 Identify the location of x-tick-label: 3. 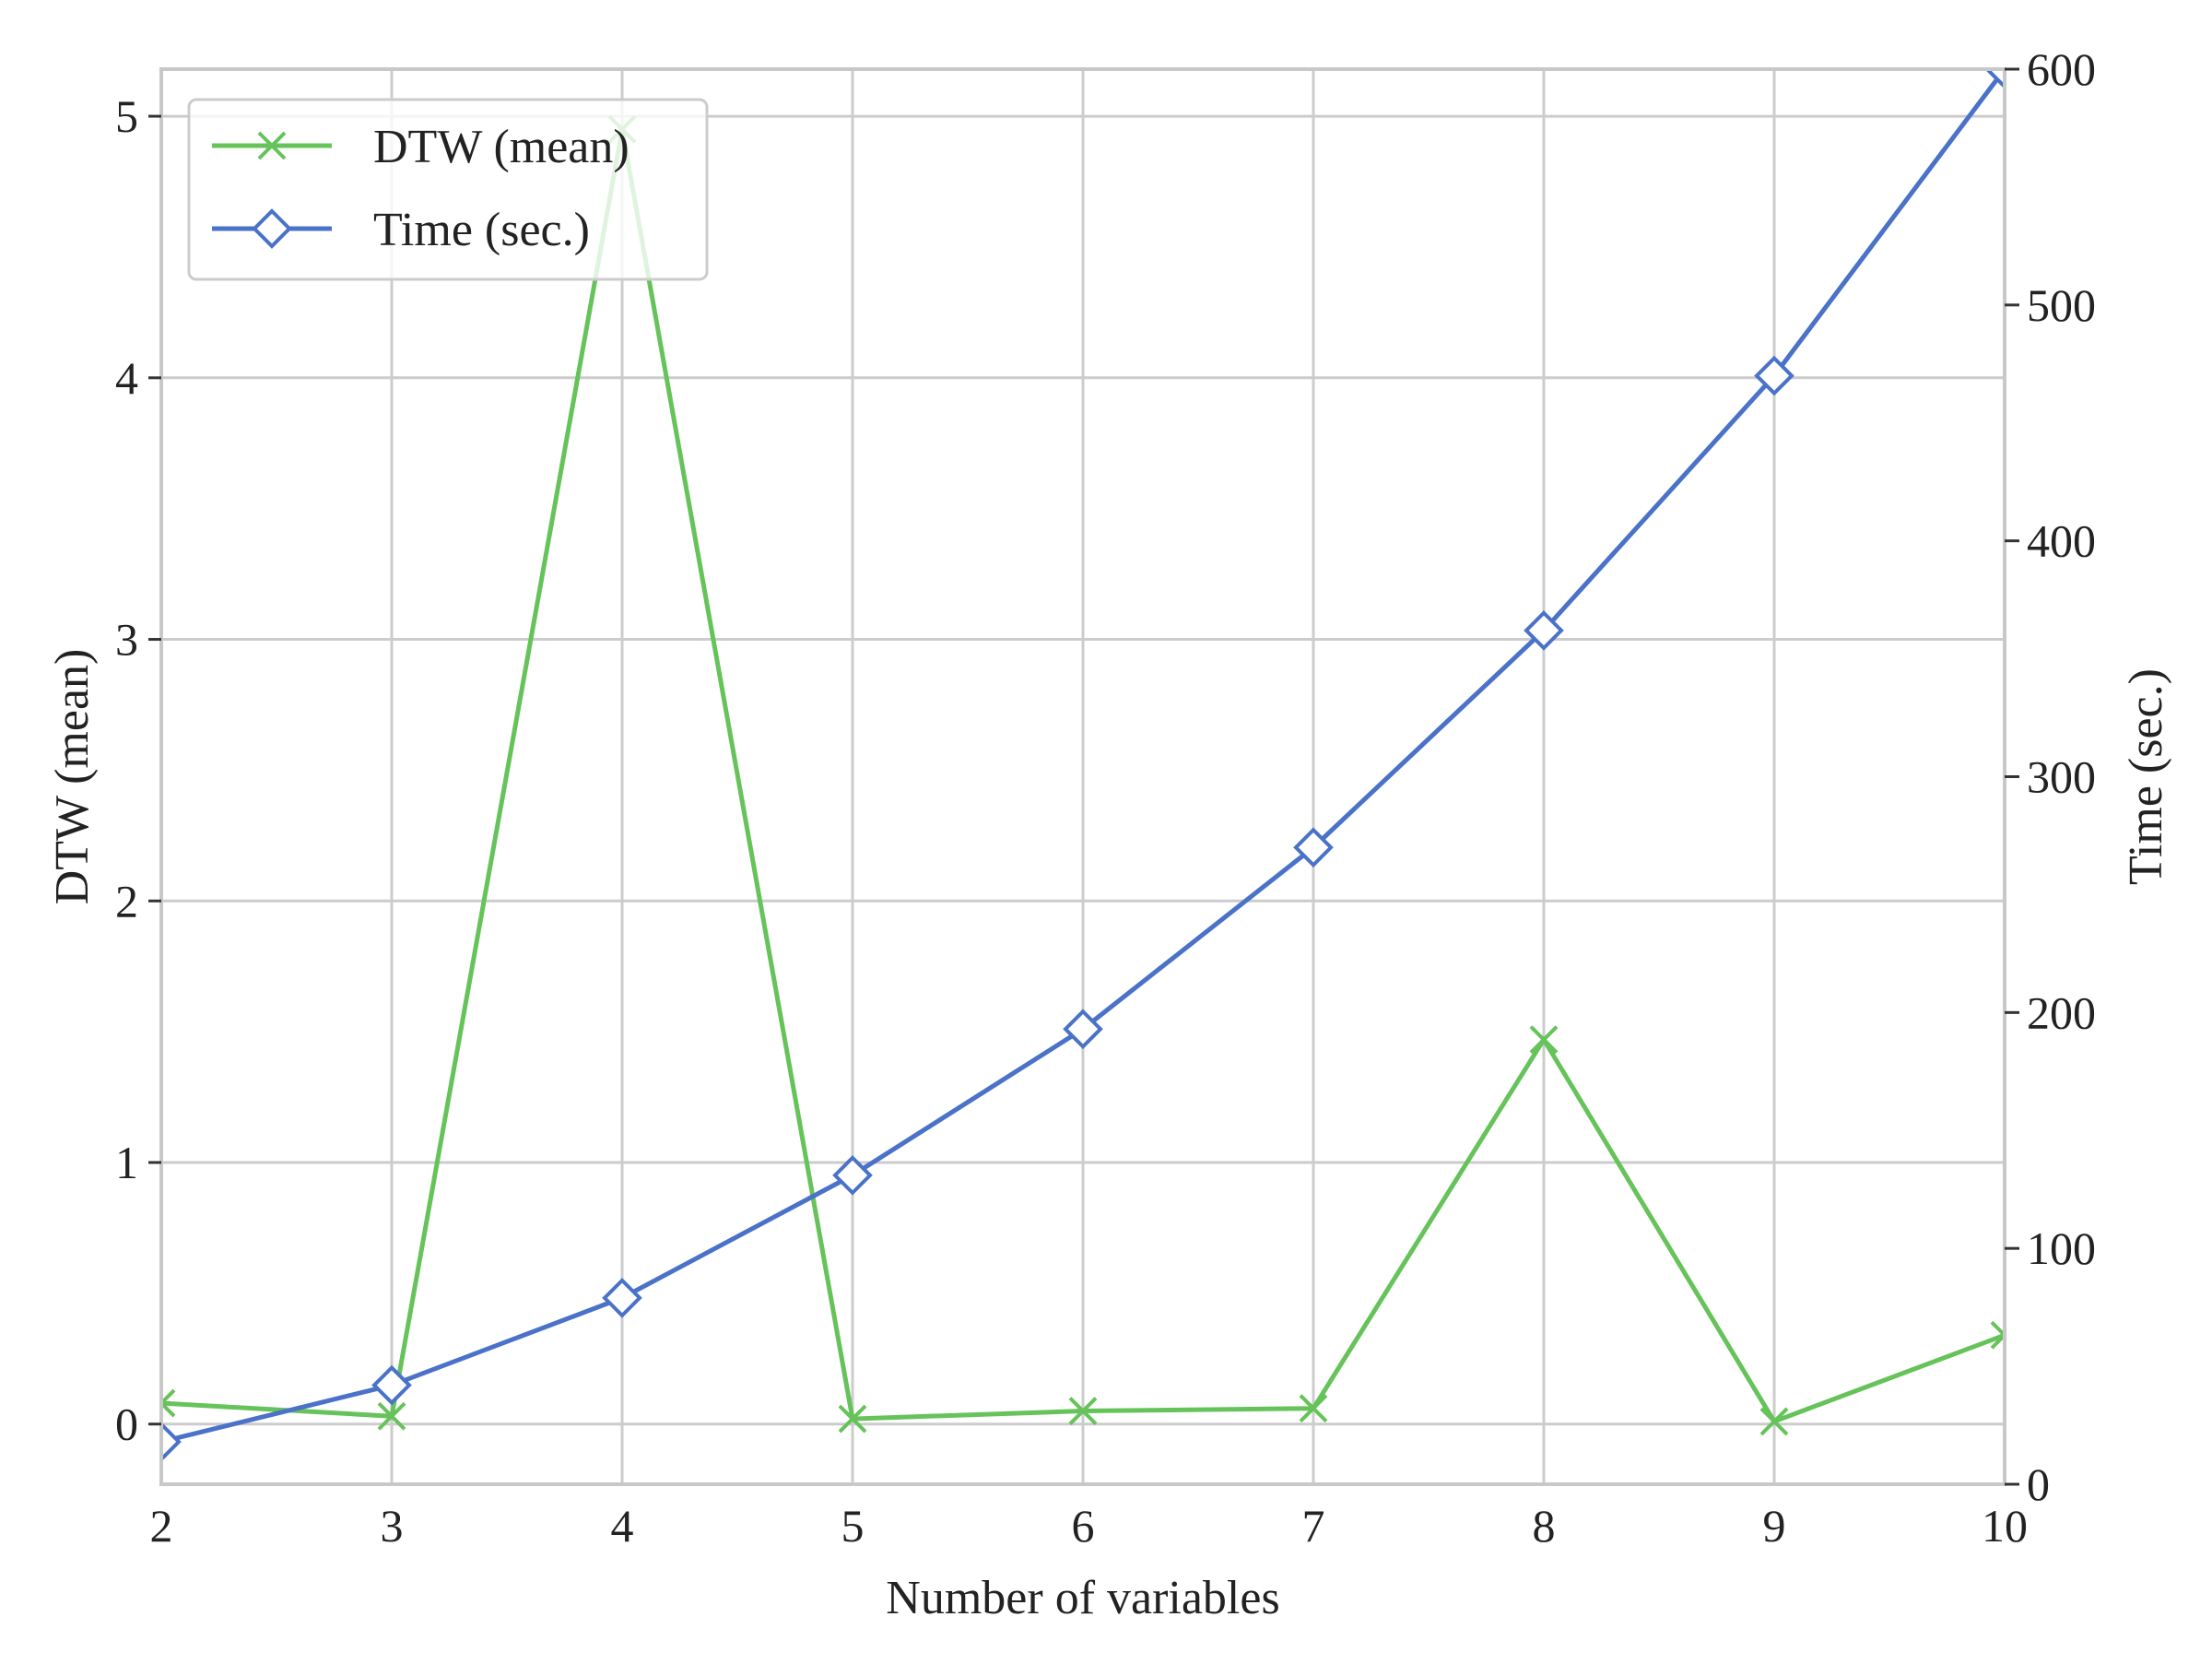
(392, 1526).